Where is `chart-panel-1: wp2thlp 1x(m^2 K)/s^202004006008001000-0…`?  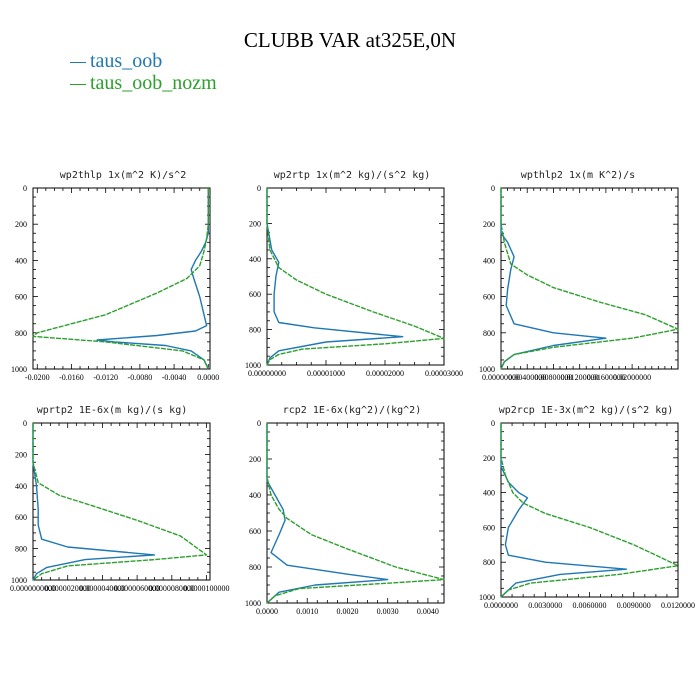
chart-panel-1: wp2thlp 1x(m^2 K)/s^202004006008001000-0… is located at coordinates (115, 276).